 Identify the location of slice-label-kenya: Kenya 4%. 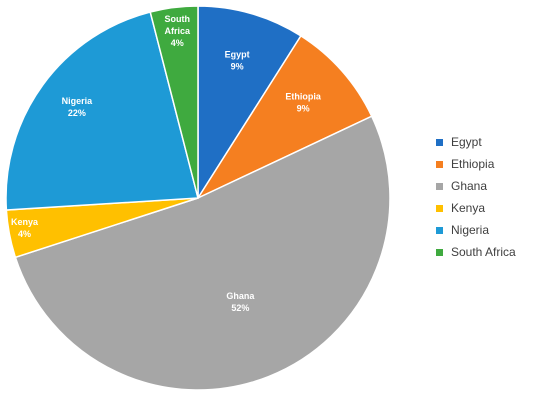
(25, 228).